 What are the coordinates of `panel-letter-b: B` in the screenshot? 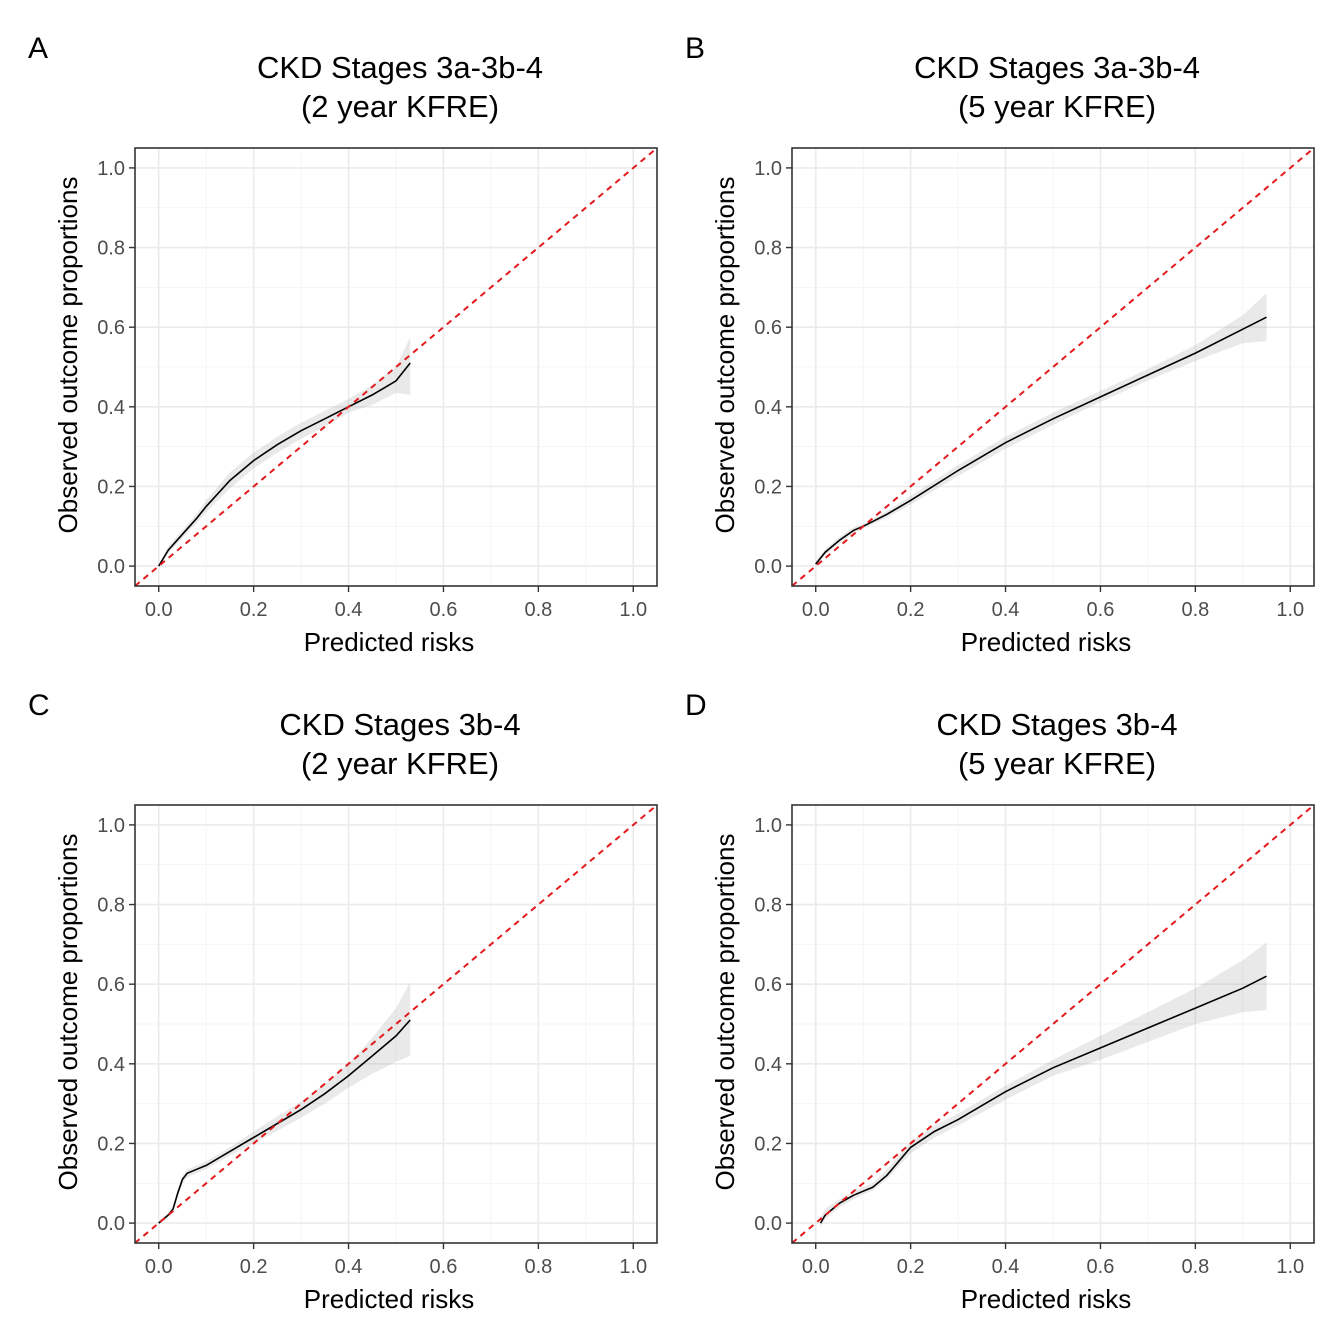 It's located at (695, 48).